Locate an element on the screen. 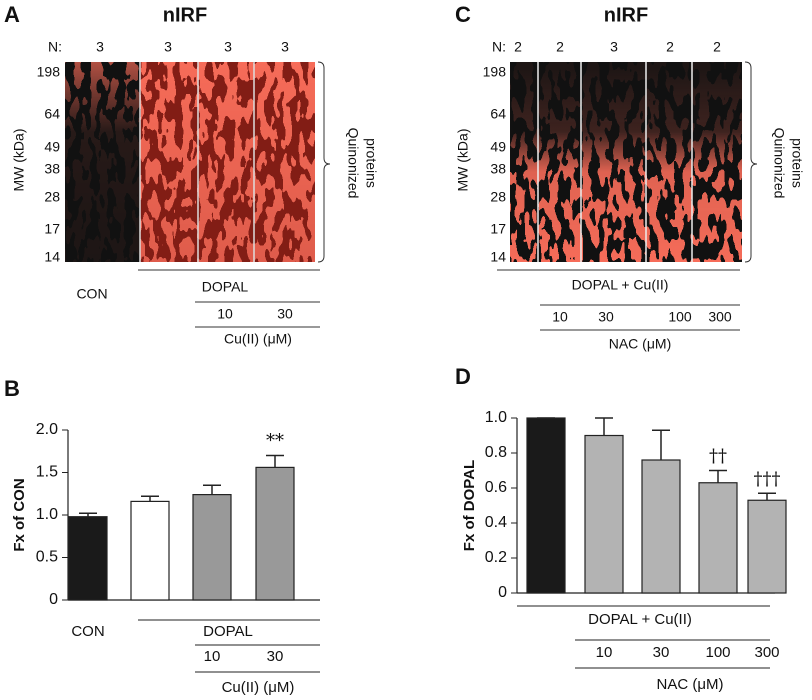 This screenshot has height=700, width=812. x-tick-label: 100 is located at coordinates (717, 652).